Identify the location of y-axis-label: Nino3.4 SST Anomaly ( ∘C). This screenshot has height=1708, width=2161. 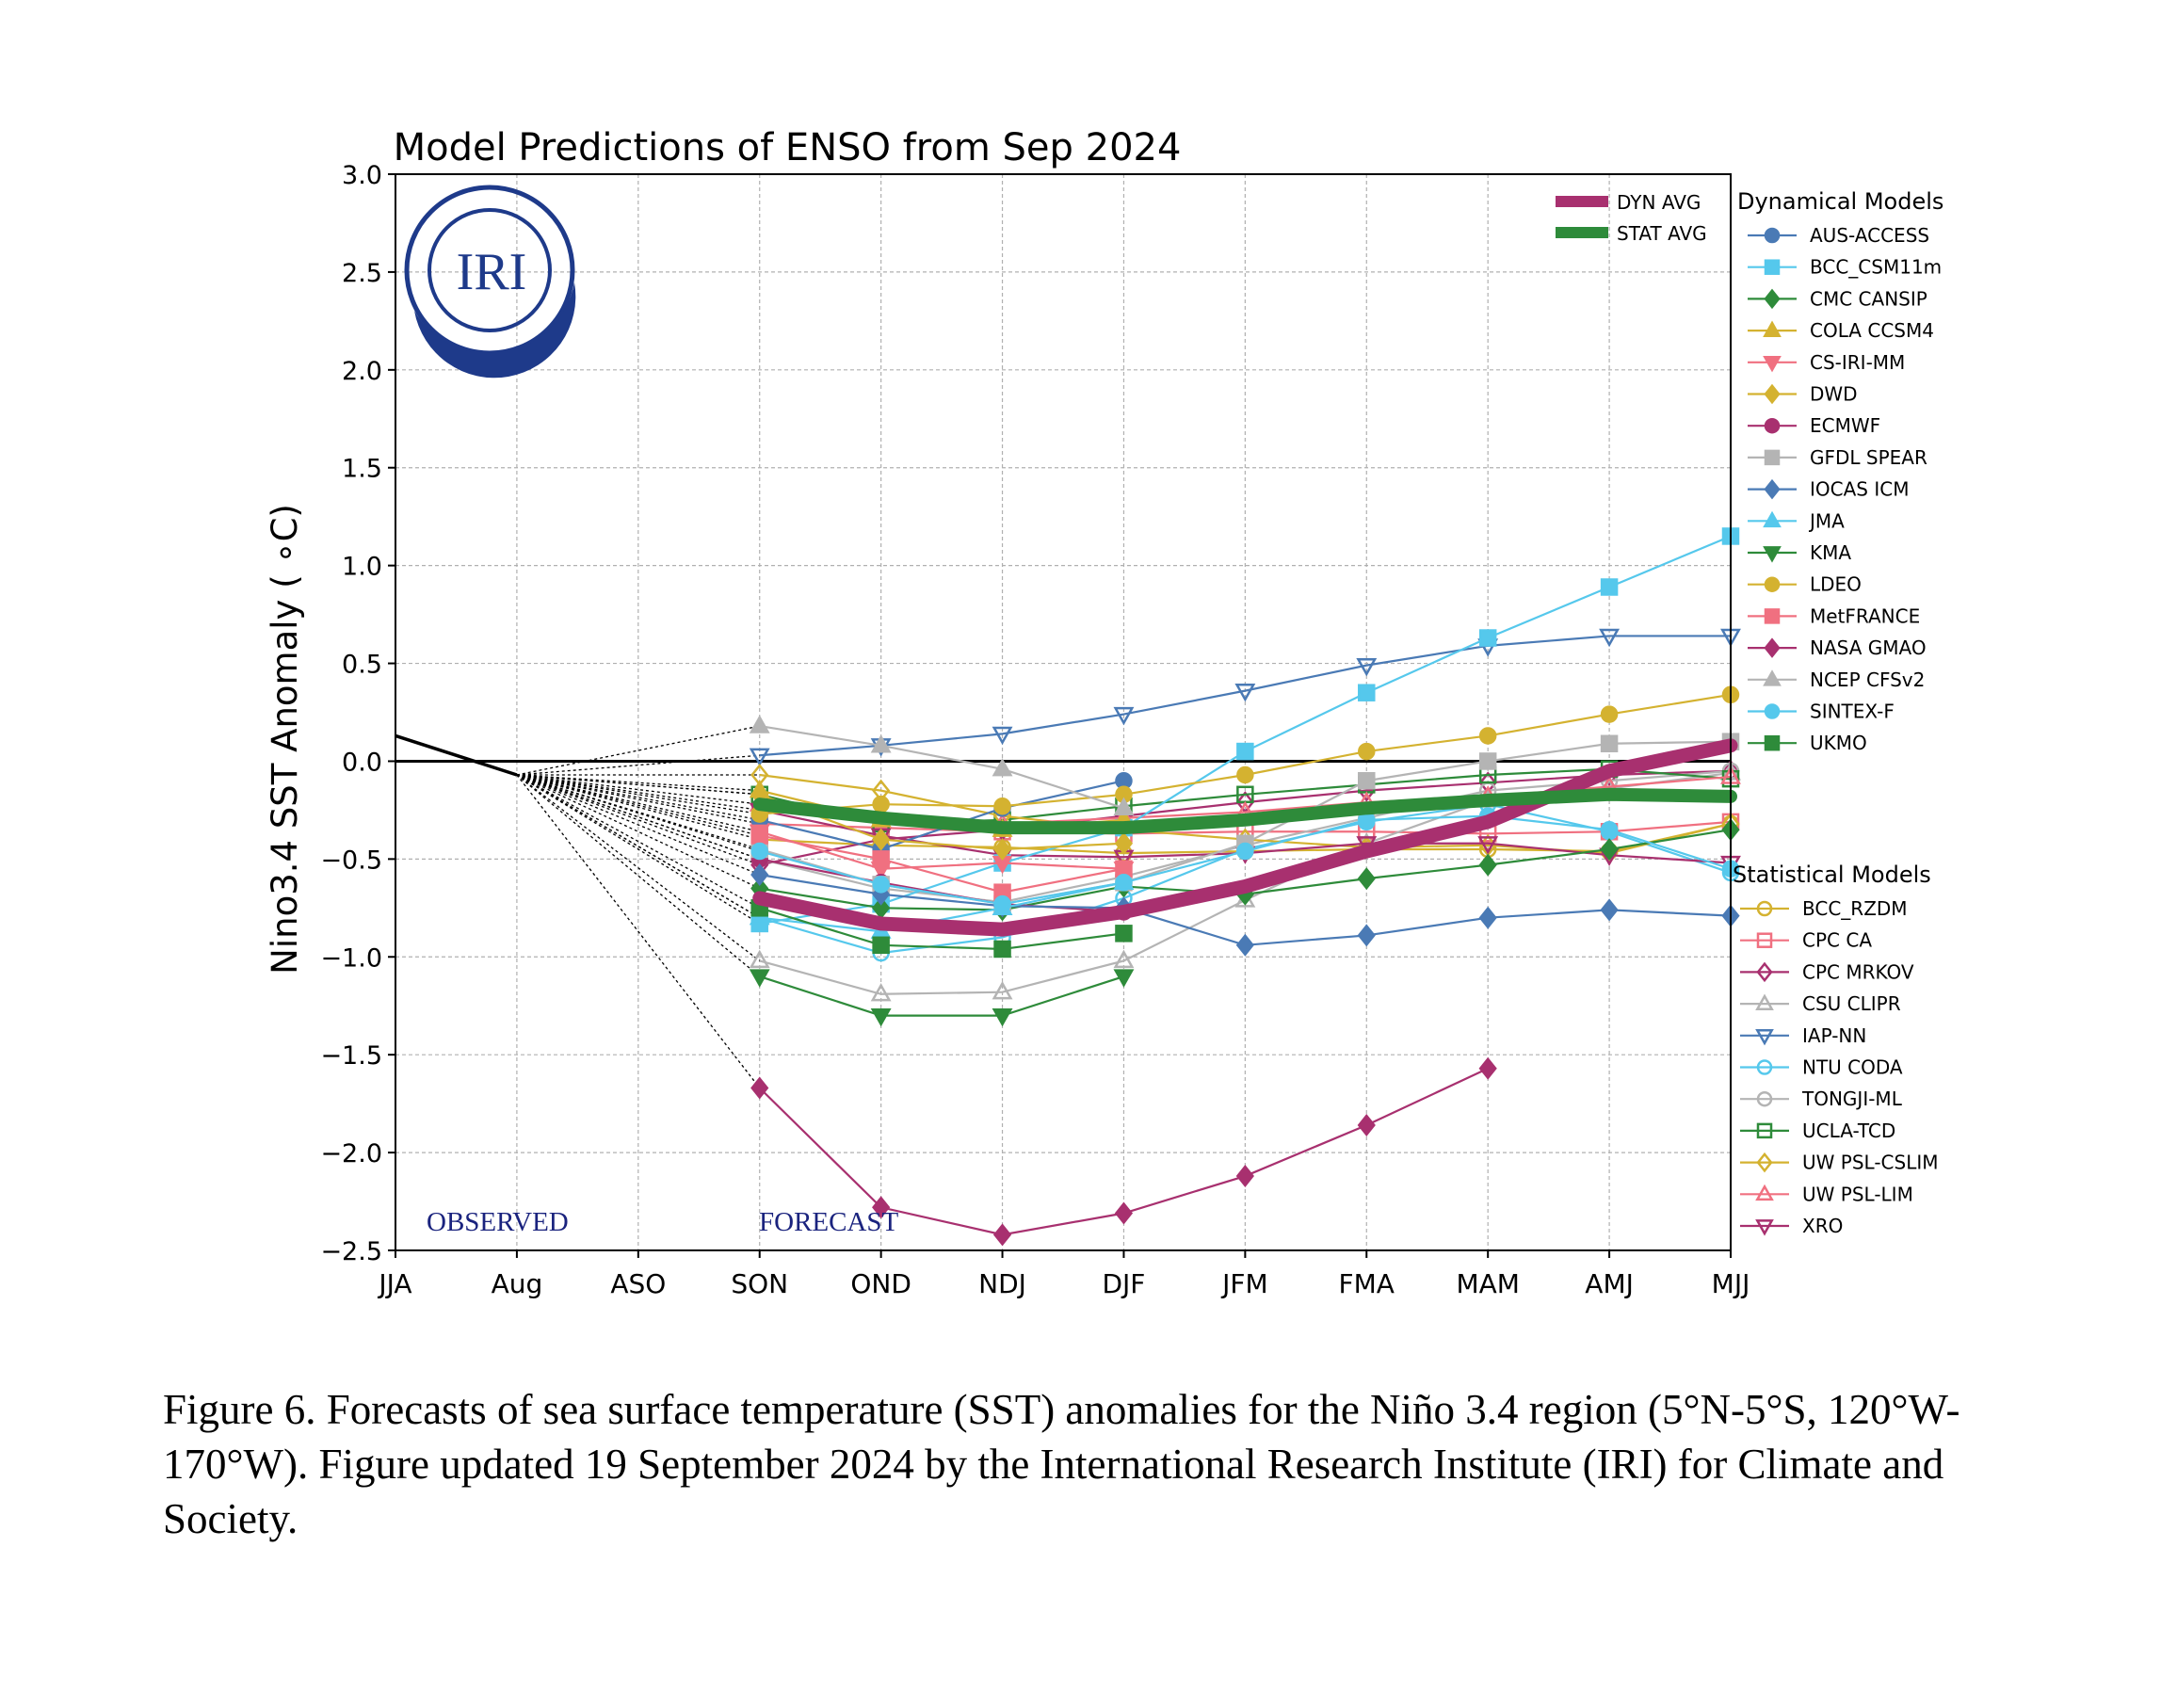
(285, 739).